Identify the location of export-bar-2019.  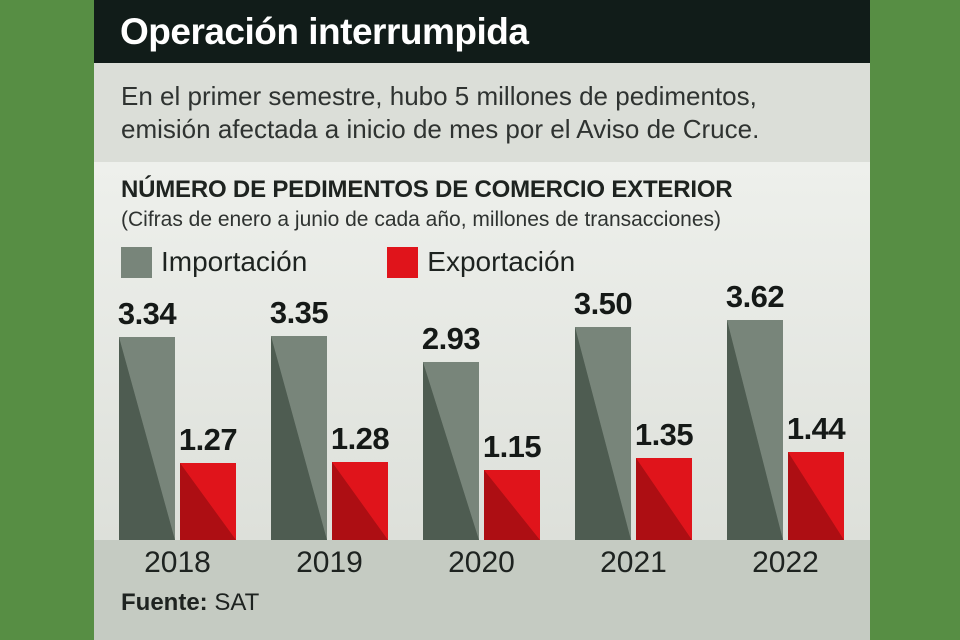
(360, 501).